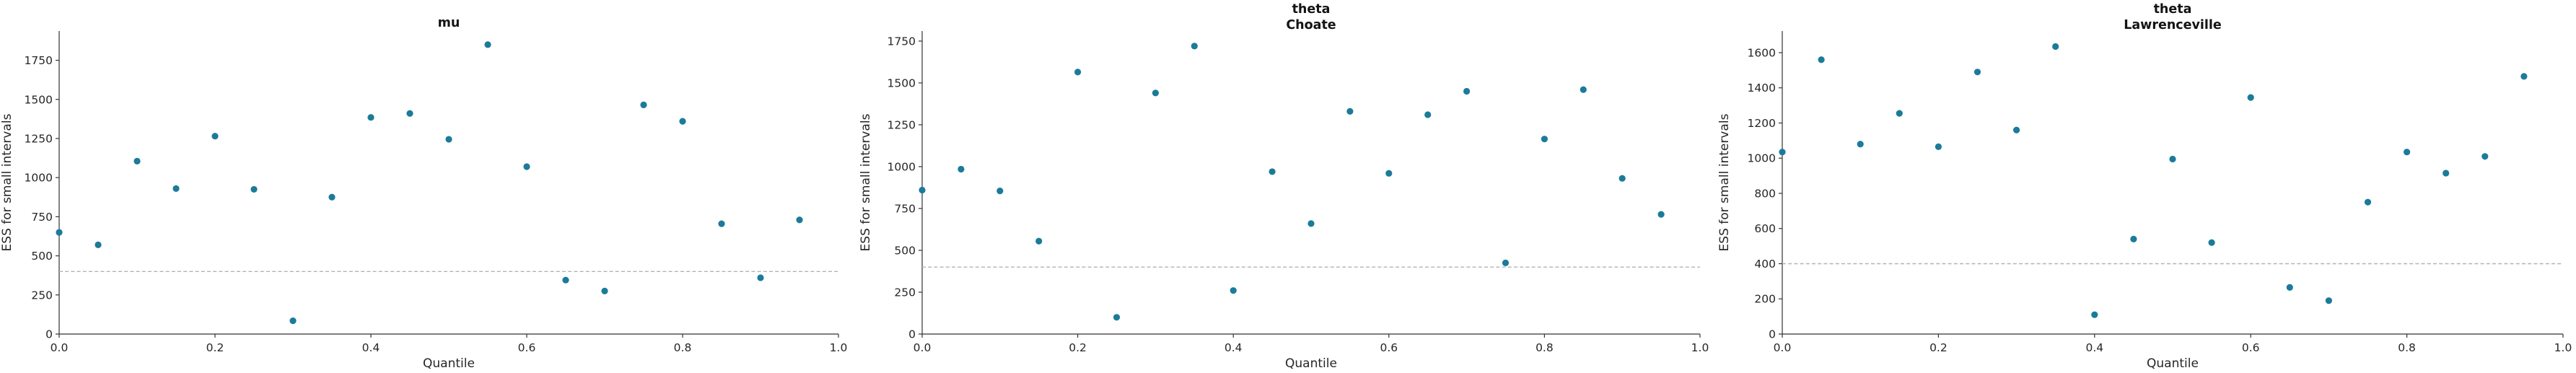 This screenshot has width=2576, height=373. Describe the element at coordinates (1311, 25) in the screenshot. I see `plot-title: Choate` at that location.